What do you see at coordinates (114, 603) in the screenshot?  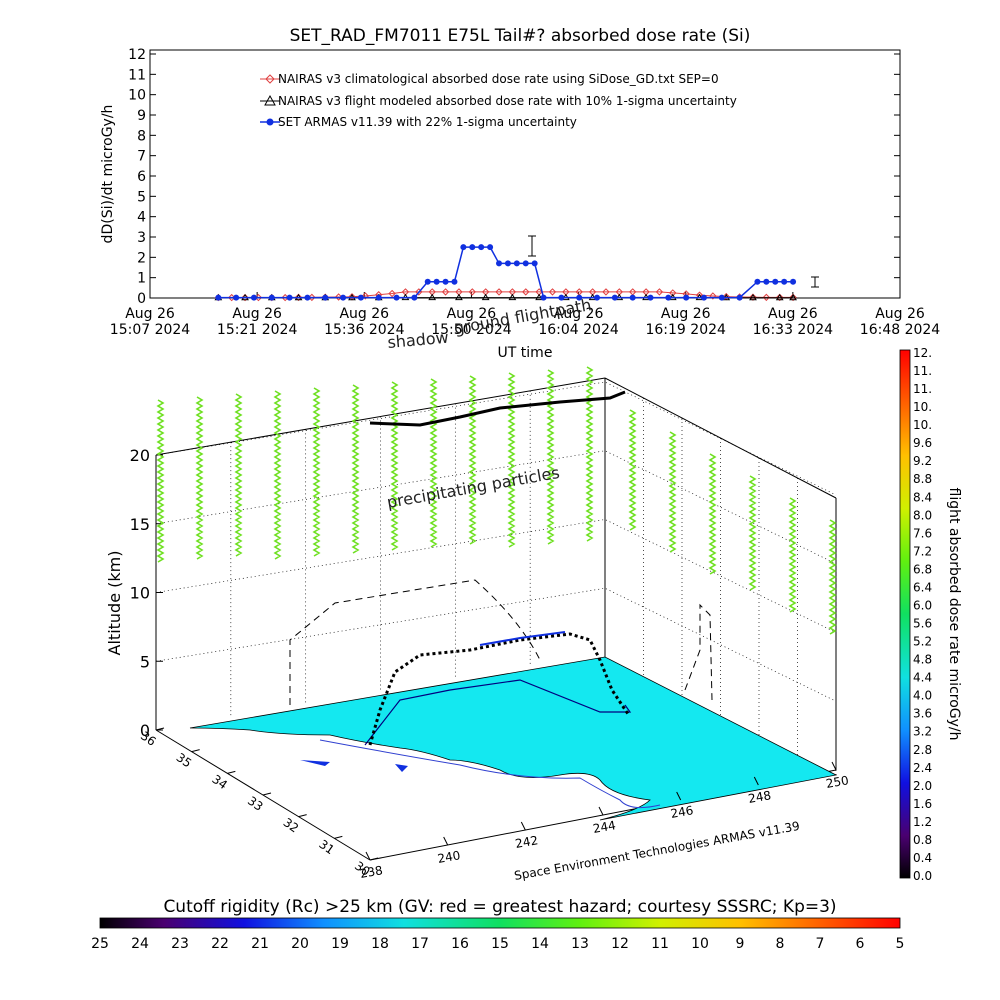 I see `z-axis-label: Altitude (km)` at bounding box center [114, 603].